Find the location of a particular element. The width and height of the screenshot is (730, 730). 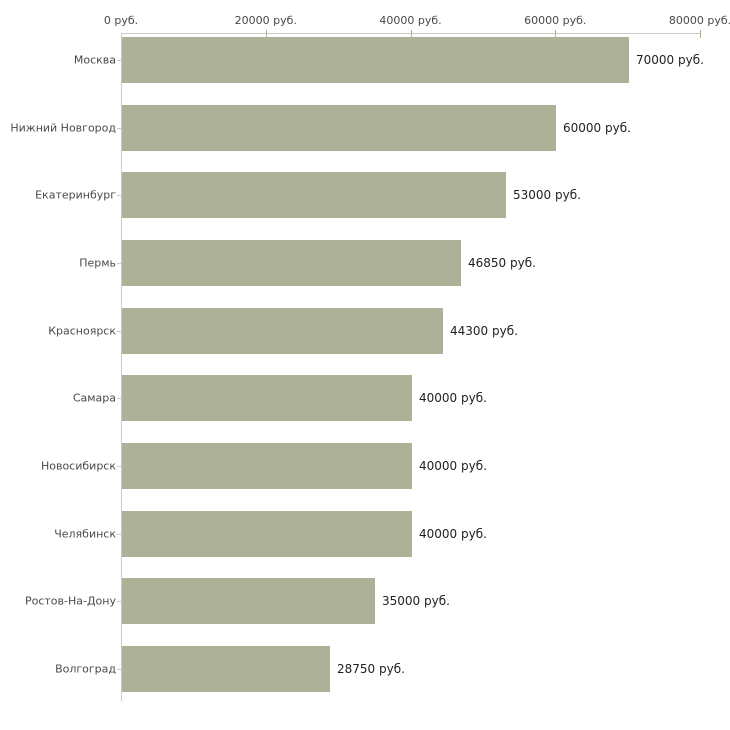

category-label: Волгоград is located at coordinates (85, 669).